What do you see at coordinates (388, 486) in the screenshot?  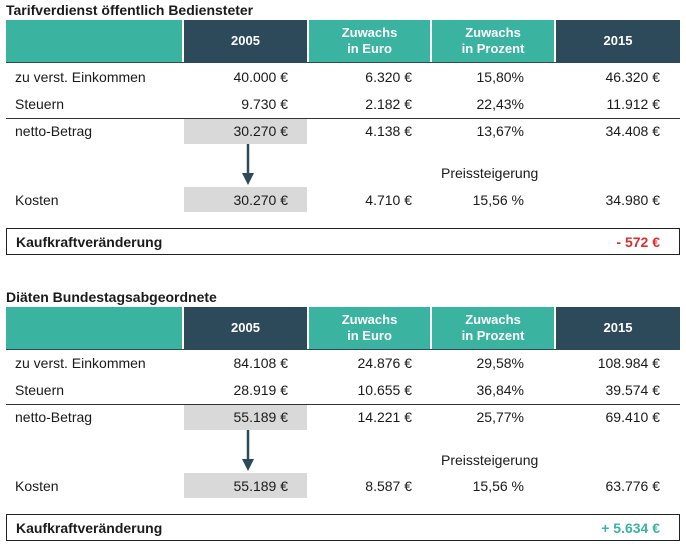 I see `cell-zuwachs-euro: 8.587 €` at bounding box center [388, 486].